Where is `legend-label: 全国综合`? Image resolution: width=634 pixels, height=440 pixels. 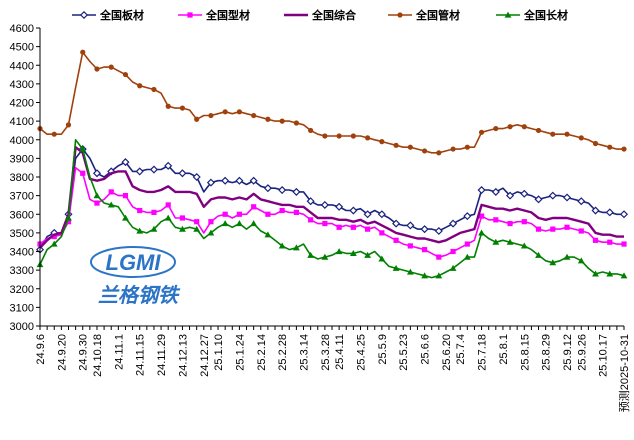
legend-label: 全国综合 is located at coordinates (334, 15).